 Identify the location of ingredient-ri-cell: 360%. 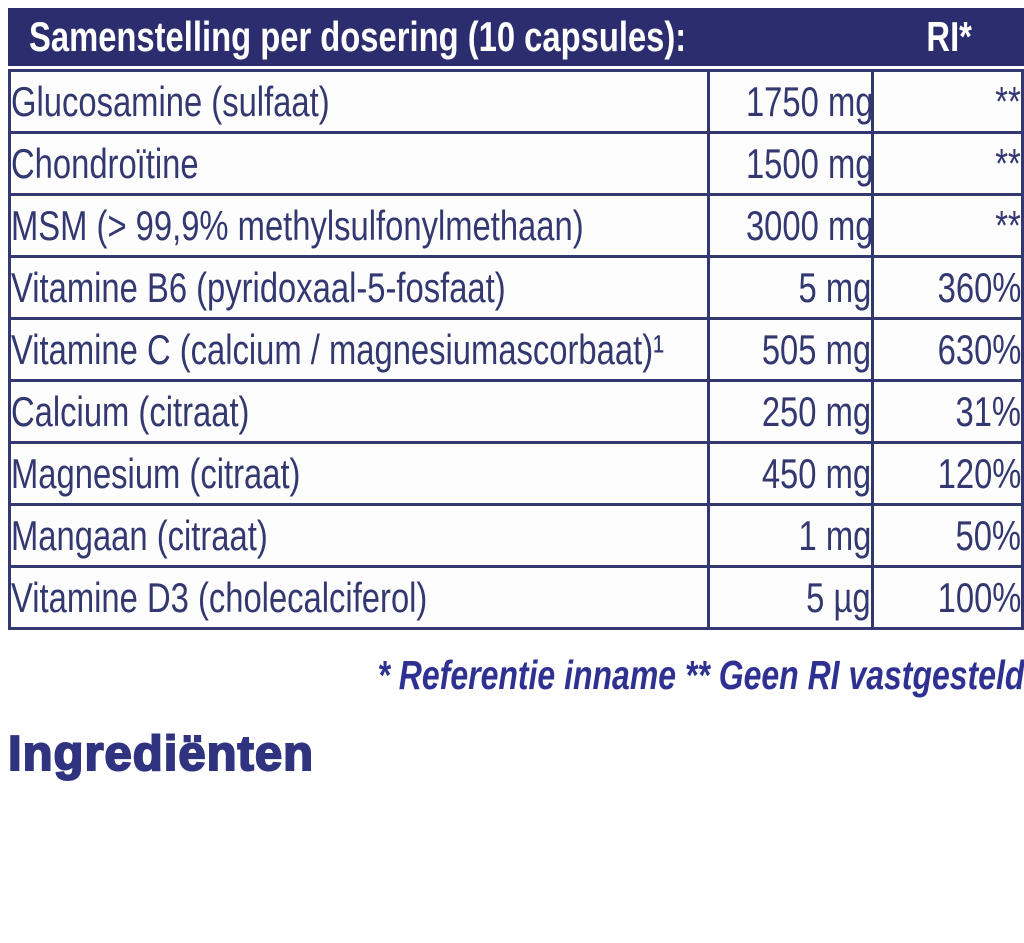
(947, 287).